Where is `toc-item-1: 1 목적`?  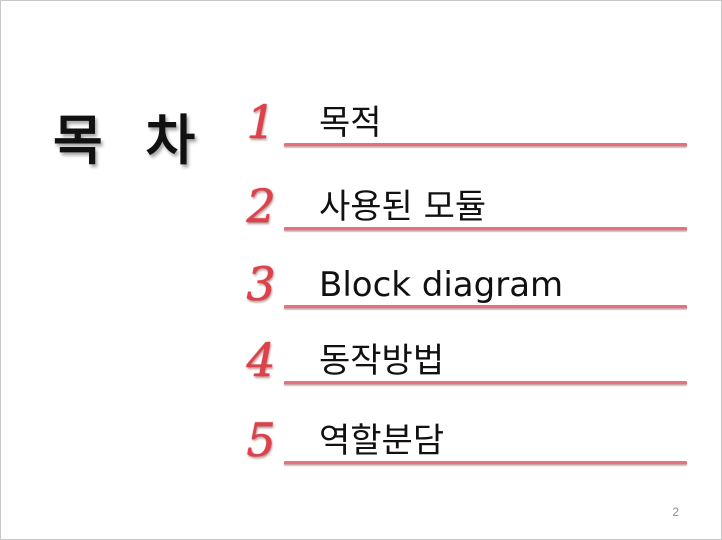 toc-item-1: 1 목적 is located at coordinates (361, 122).